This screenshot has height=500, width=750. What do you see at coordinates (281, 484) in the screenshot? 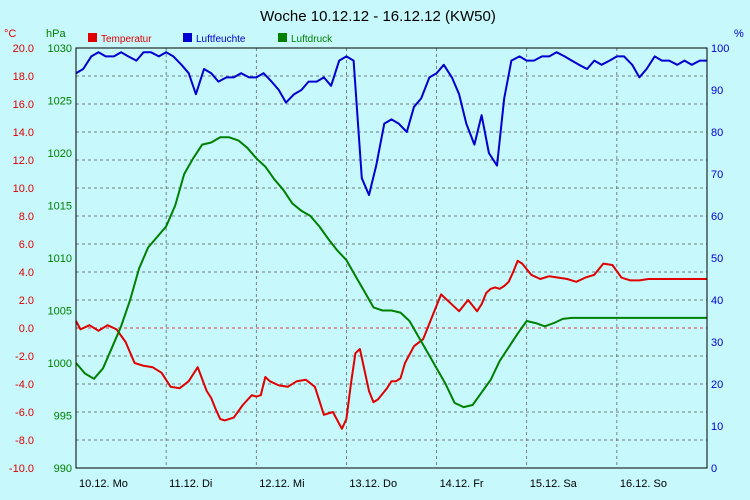
I see `x-tick-label: 12.12. Mi` at bounding box center [281, 484].